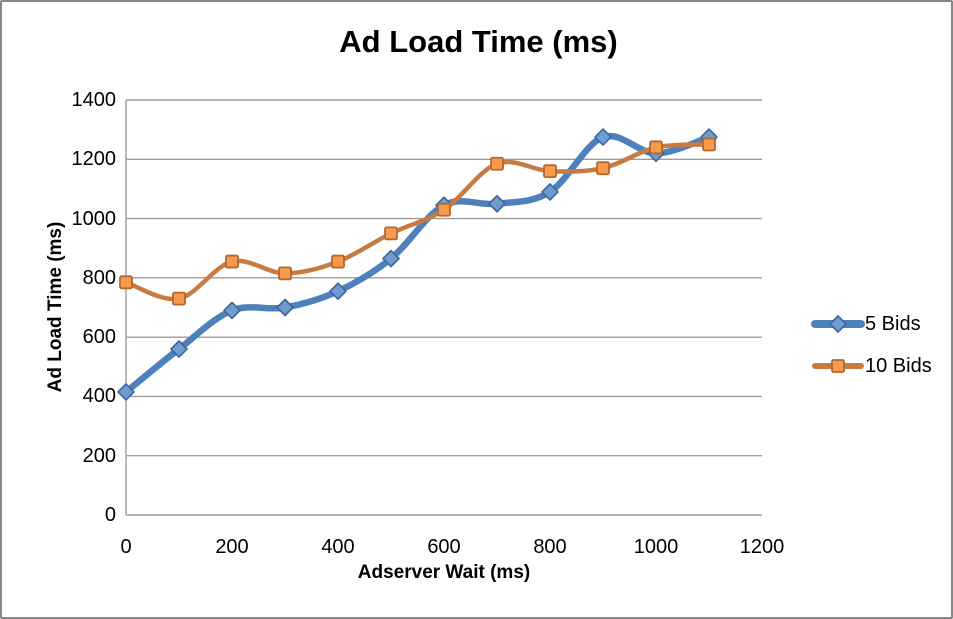  What do you see at coordinates (478, 41) in the screenshot?
I see `chart-title: Ad Load Time (ms)` at bounding box center [478, 41].